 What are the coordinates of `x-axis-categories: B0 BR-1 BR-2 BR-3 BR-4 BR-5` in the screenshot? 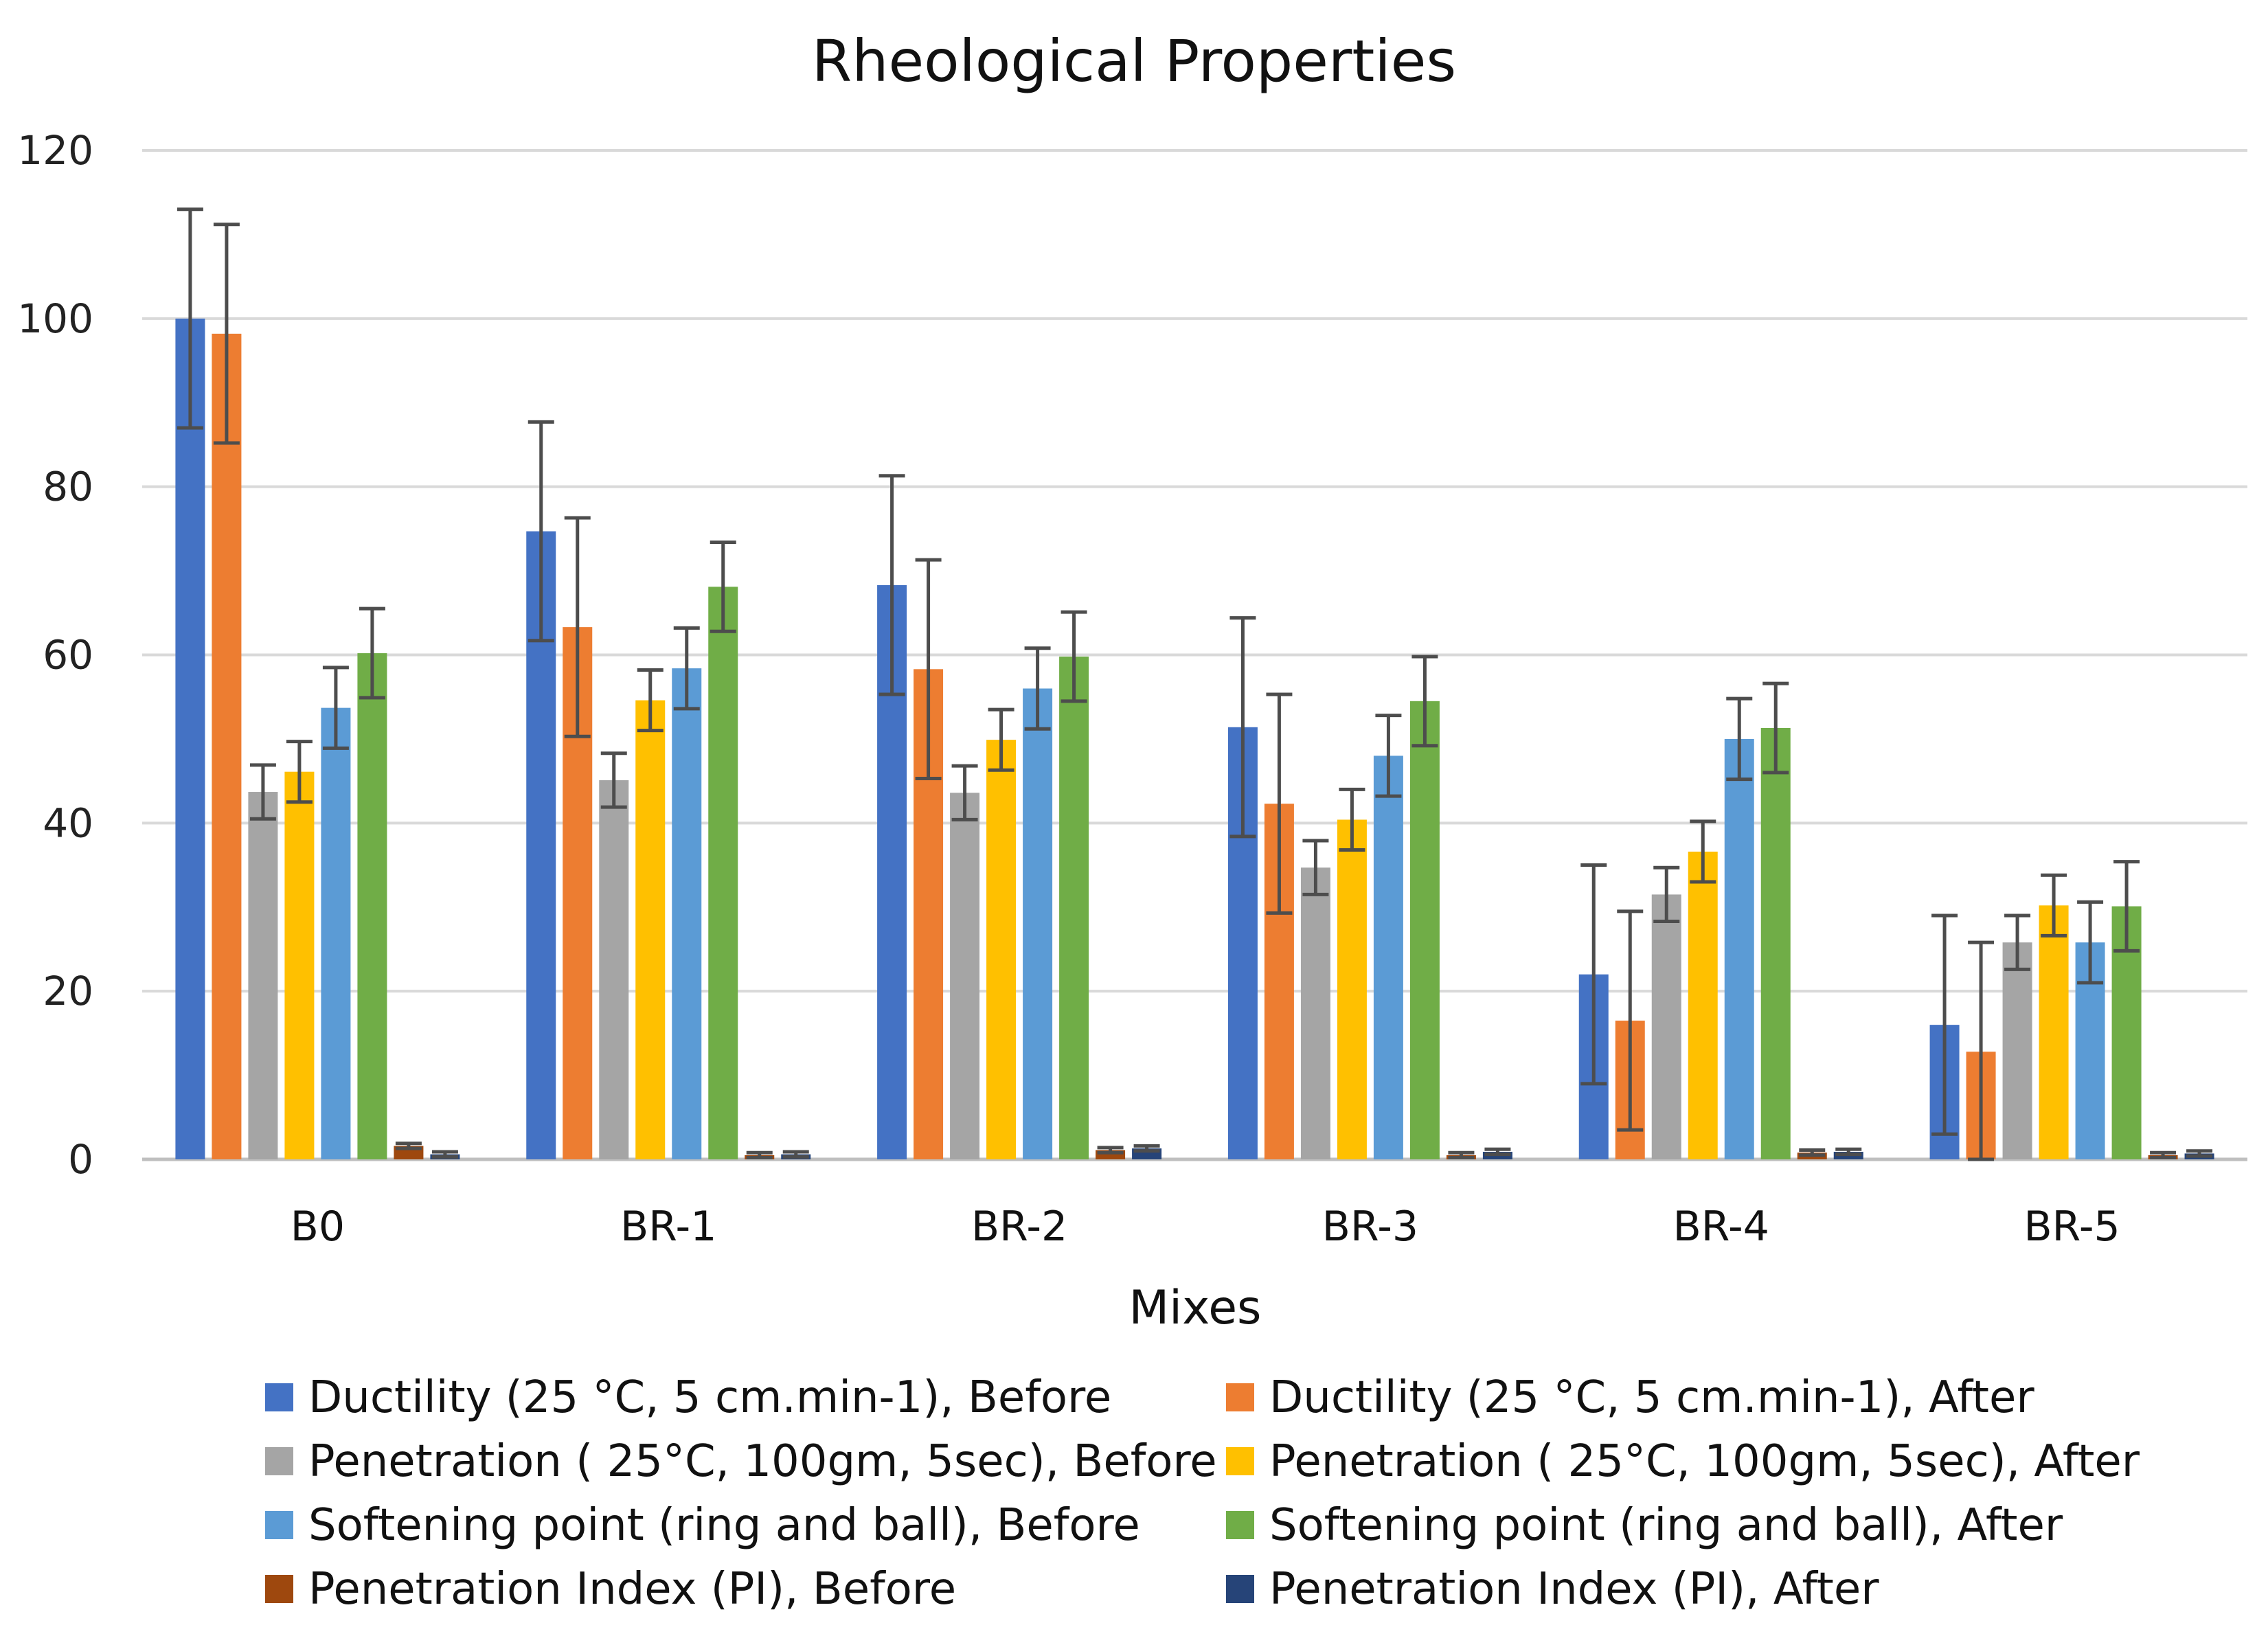 It's located at (1206, 1227).